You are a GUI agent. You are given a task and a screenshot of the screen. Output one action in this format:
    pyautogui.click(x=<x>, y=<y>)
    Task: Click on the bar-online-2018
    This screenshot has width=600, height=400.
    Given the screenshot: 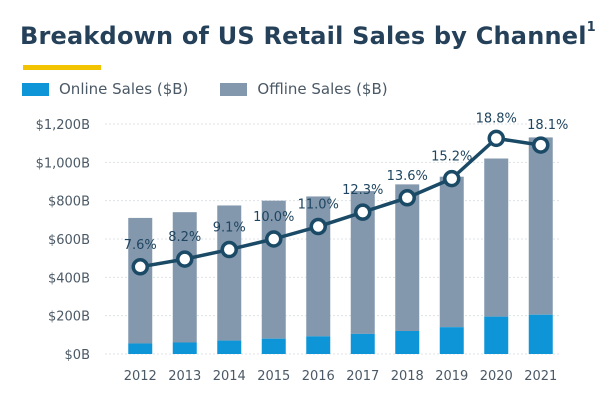 What is the action you would take?
    pyautogui.click(x=407, y=342)
    